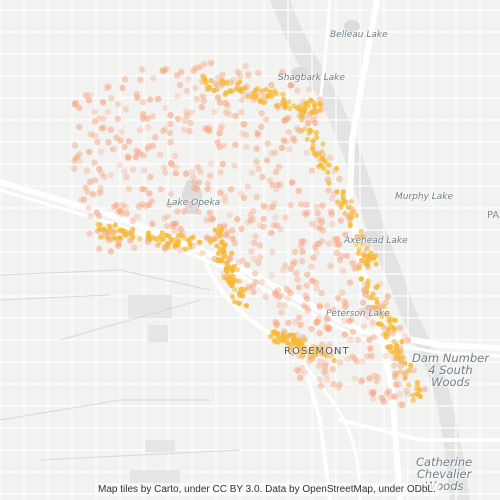 This screenshot has height=500, width=500. Describe the element at coordinates (424, 197) in the screenshot. I see `label-murphy-lake: Murphy Lake` at that location.